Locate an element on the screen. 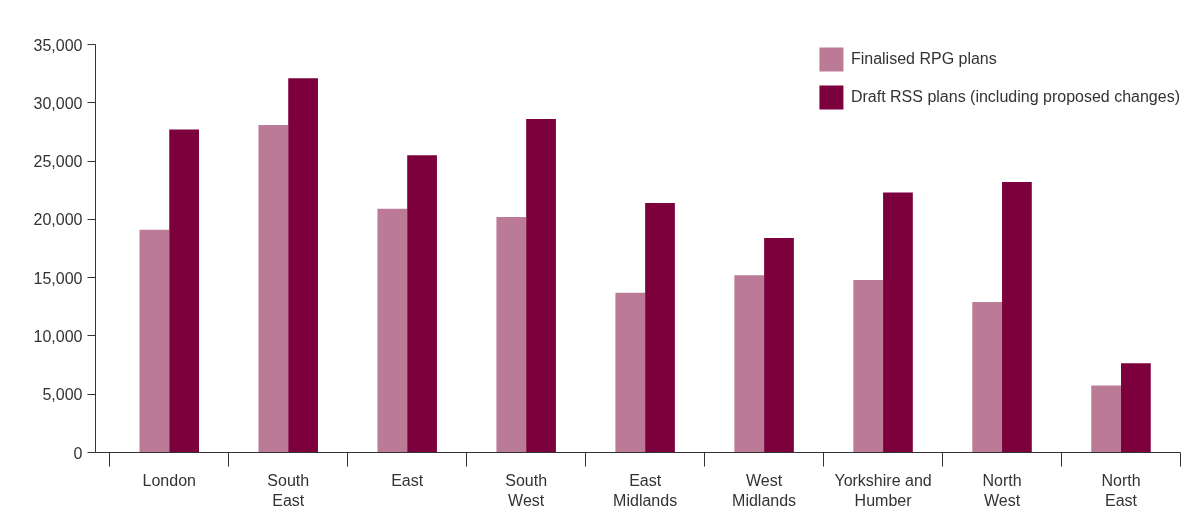  y-tick-label: 0 is located at coordinates (78, 453).